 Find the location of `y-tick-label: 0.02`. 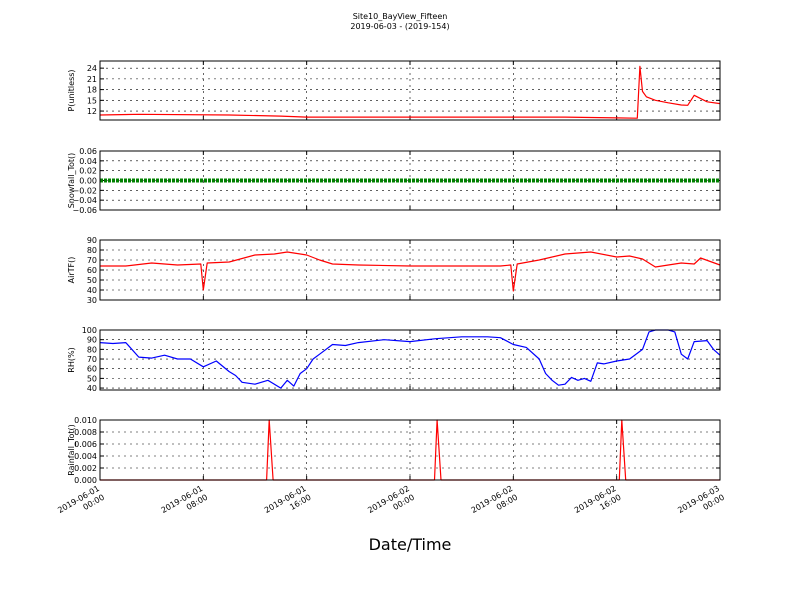

y-tick-label: 0.02 is located at coordinates (88, 171).